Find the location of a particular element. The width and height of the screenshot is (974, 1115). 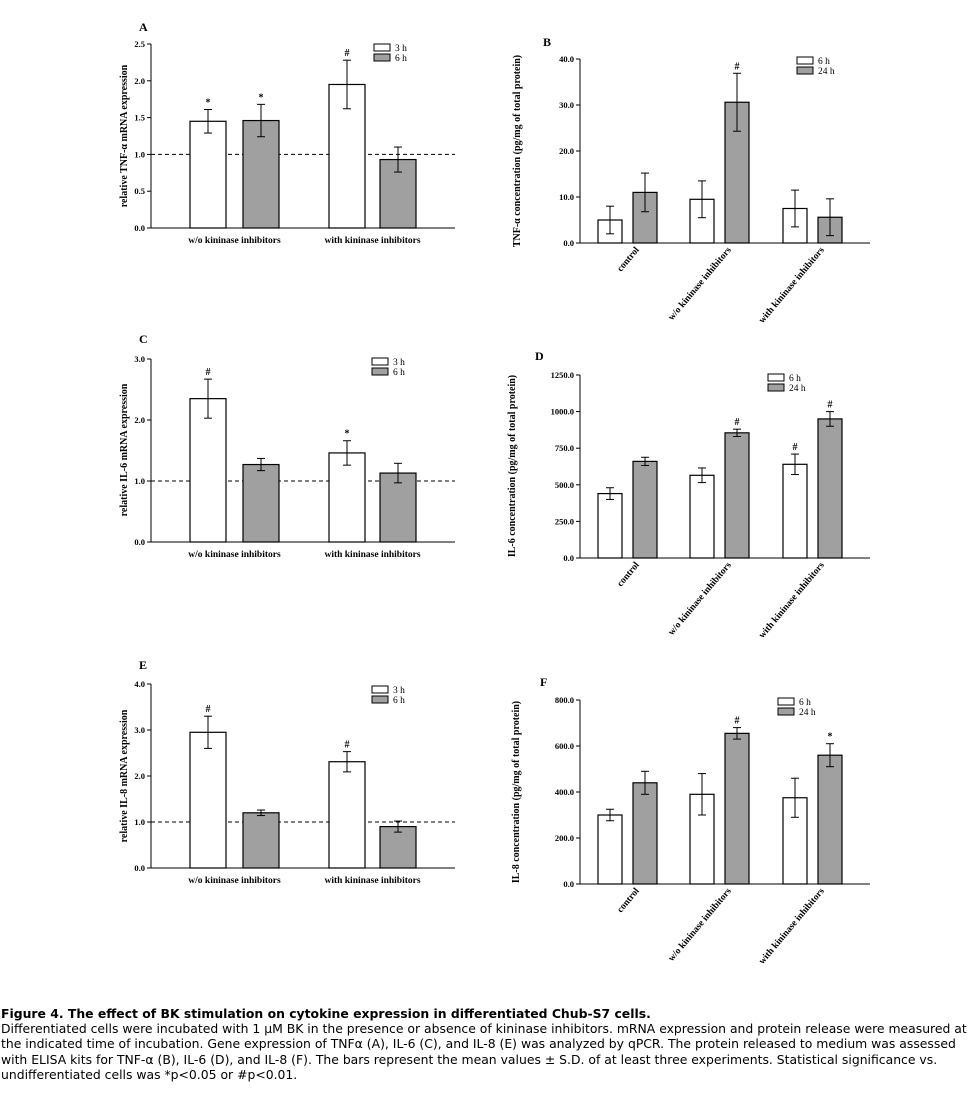

y-tick-label: 2.5 is located at coordinates (139, 44).